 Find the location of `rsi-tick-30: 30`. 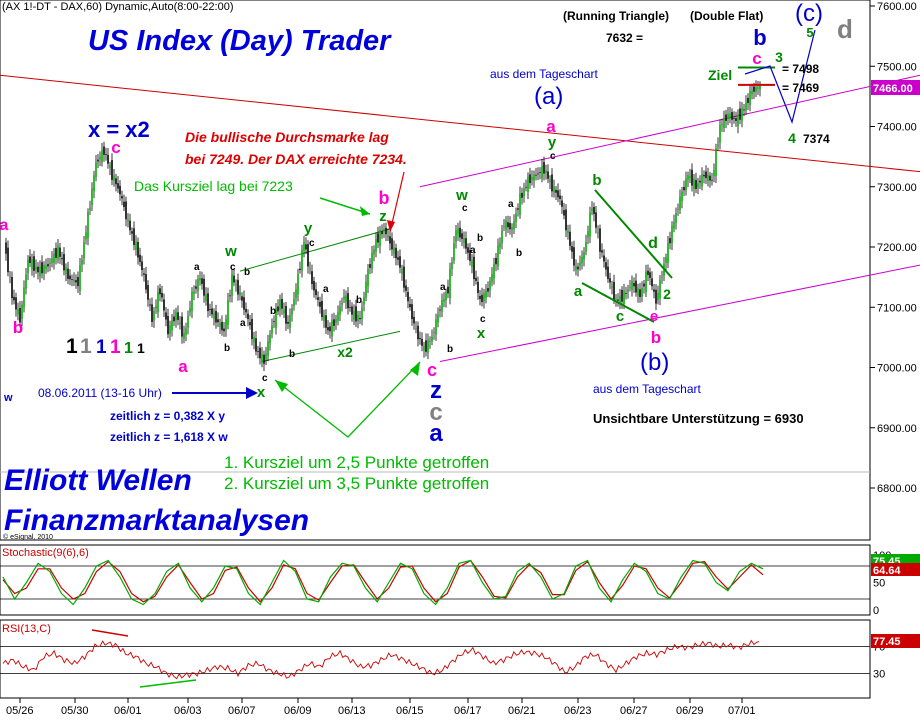

rsi-tick-30: 30 is located at coordinates (879, 675).